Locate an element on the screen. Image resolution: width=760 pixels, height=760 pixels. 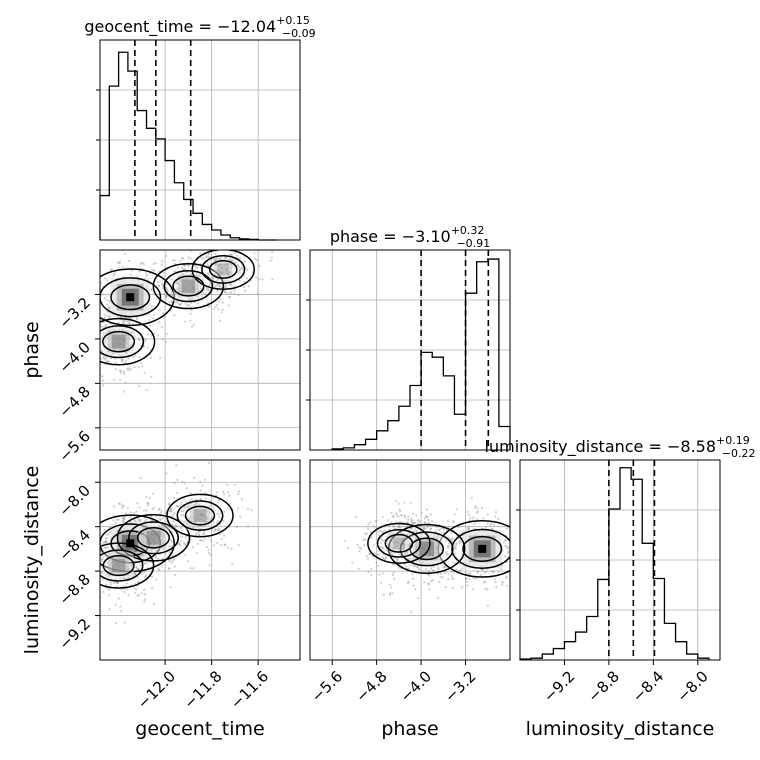
y-tick-label-luminosity-distance: −8.8 is located at coordinates (75, 589).